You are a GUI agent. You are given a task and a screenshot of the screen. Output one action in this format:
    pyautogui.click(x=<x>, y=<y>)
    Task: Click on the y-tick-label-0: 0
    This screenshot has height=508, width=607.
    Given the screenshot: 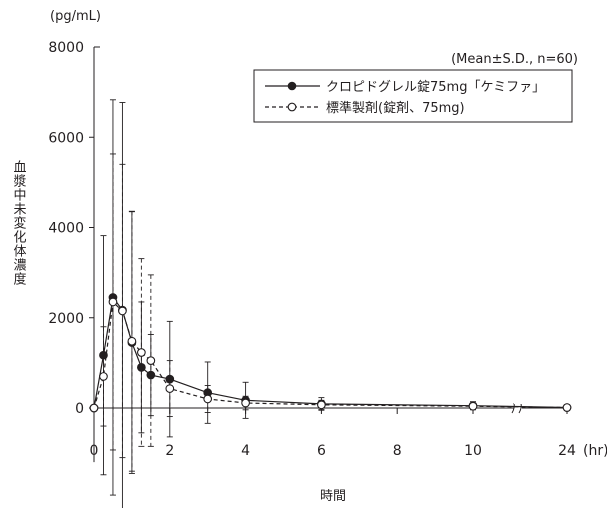 What is the action you would take?
    pyautogui.click(x=79, y=409)
    